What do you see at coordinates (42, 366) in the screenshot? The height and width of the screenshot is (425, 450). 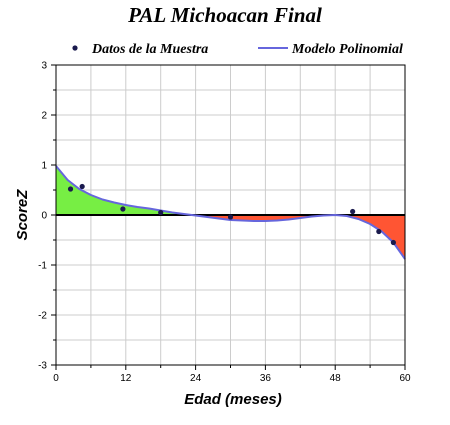 I see `y-tick-label: -3` at bounding box center [42, 366].